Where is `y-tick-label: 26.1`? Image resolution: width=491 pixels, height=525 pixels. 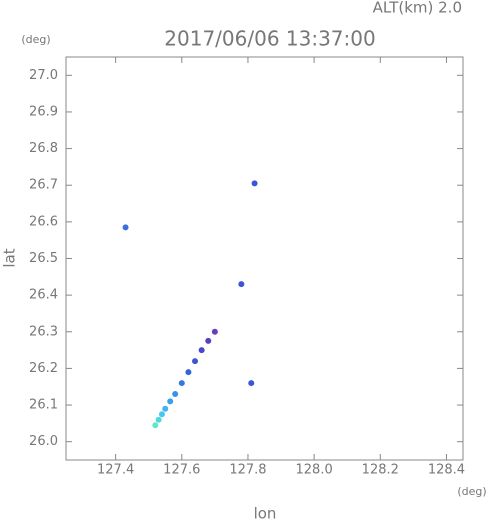
y-tick-label: 26.1 is located at coordinates (43, 405).